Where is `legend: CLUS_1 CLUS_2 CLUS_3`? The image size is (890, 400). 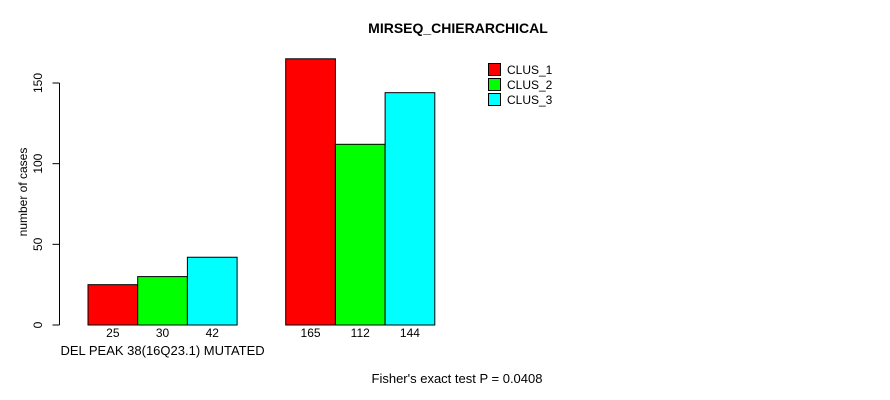
legend: CLUS_1 CLUS_2 CLUS_3 is located at coordinates (520, 84).